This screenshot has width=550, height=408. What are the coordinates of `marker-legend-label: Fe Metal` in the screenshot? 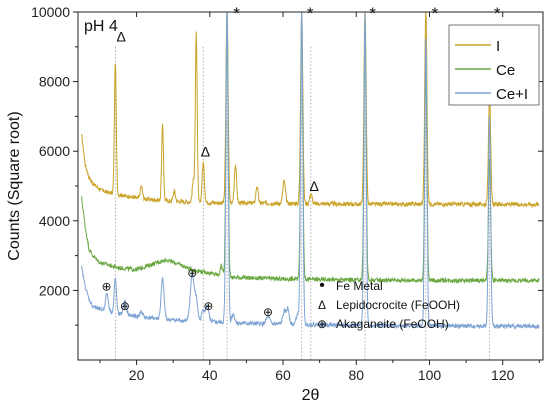 It's located at (359, 286).